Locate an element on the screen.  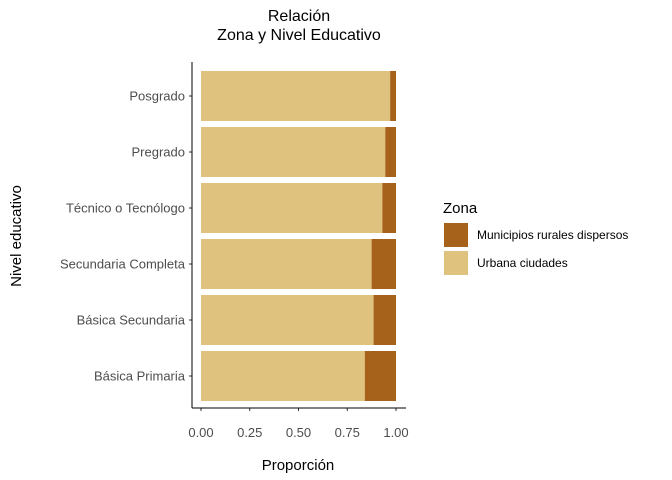
x-tick-label: 0.75 is located at coordinates (347, 432).